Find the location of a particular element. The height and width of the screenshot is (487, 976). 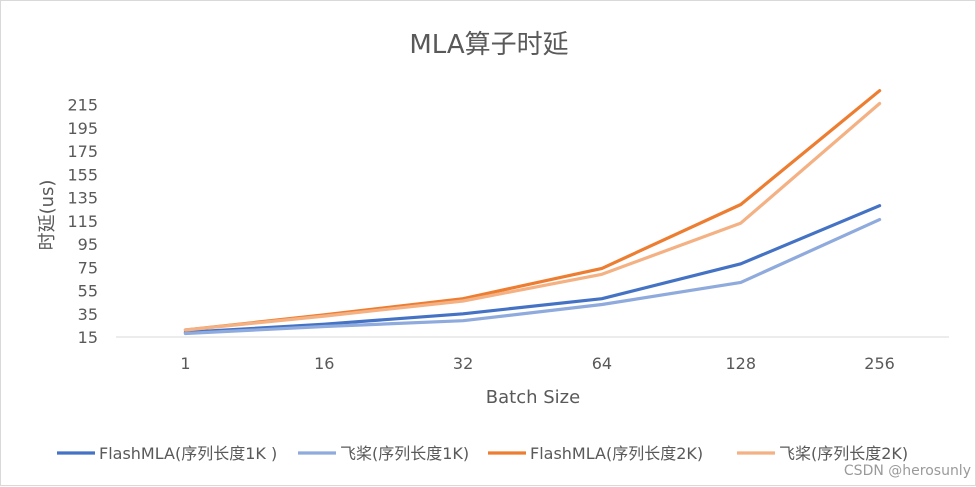

legend-label: FlashMLA(序列长度2K) is located at coordinates (616, 453).